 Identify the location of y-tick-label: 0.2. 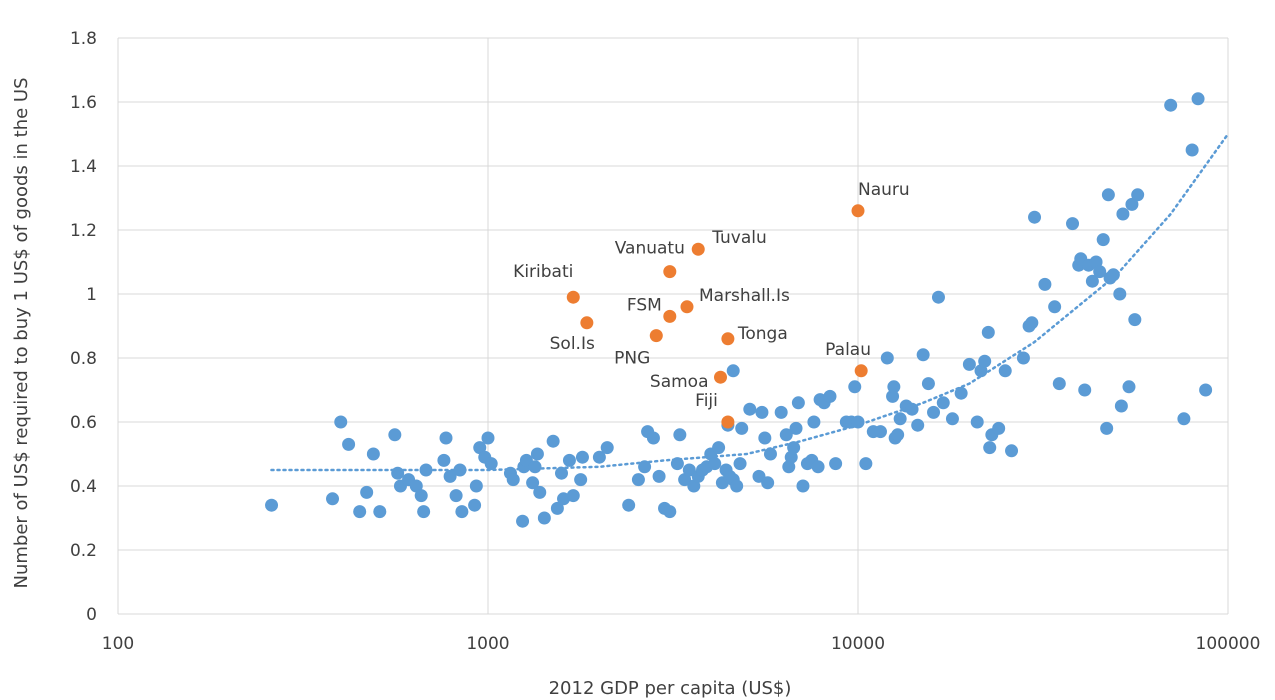
(83, 551).